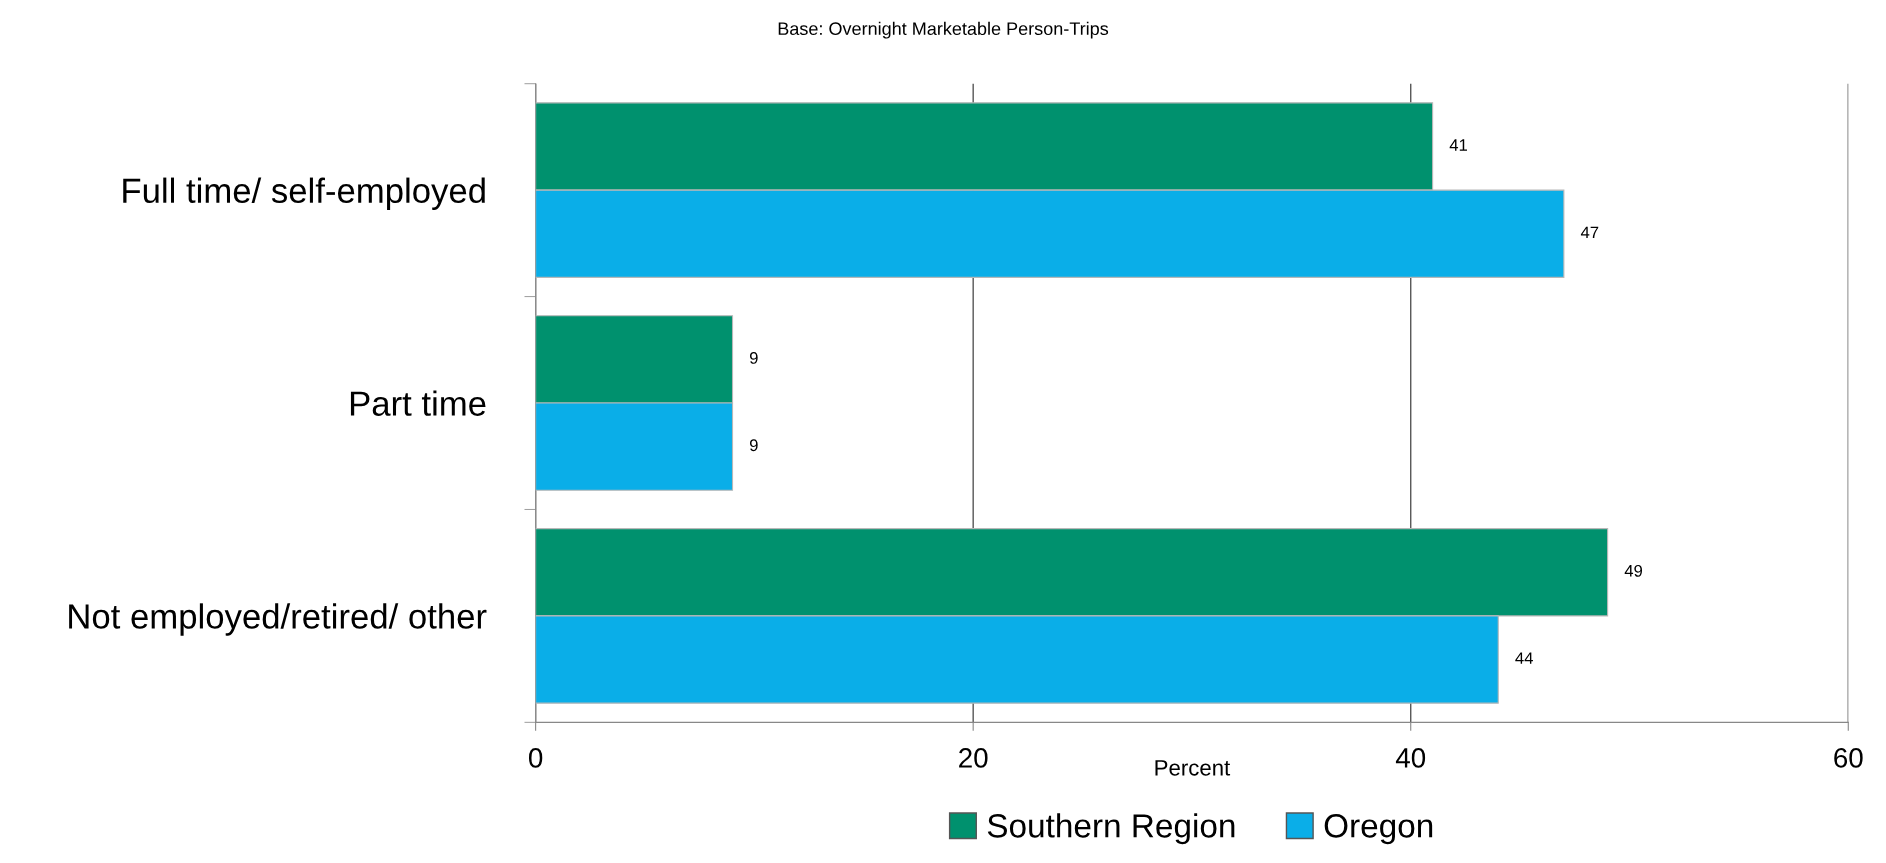 The height and width of the screenshot is (863, 1886). Describe the element at coordinates (278, 619) in the screenshot. I see `y-tick-label: Not employed/retired/ other` at that location.